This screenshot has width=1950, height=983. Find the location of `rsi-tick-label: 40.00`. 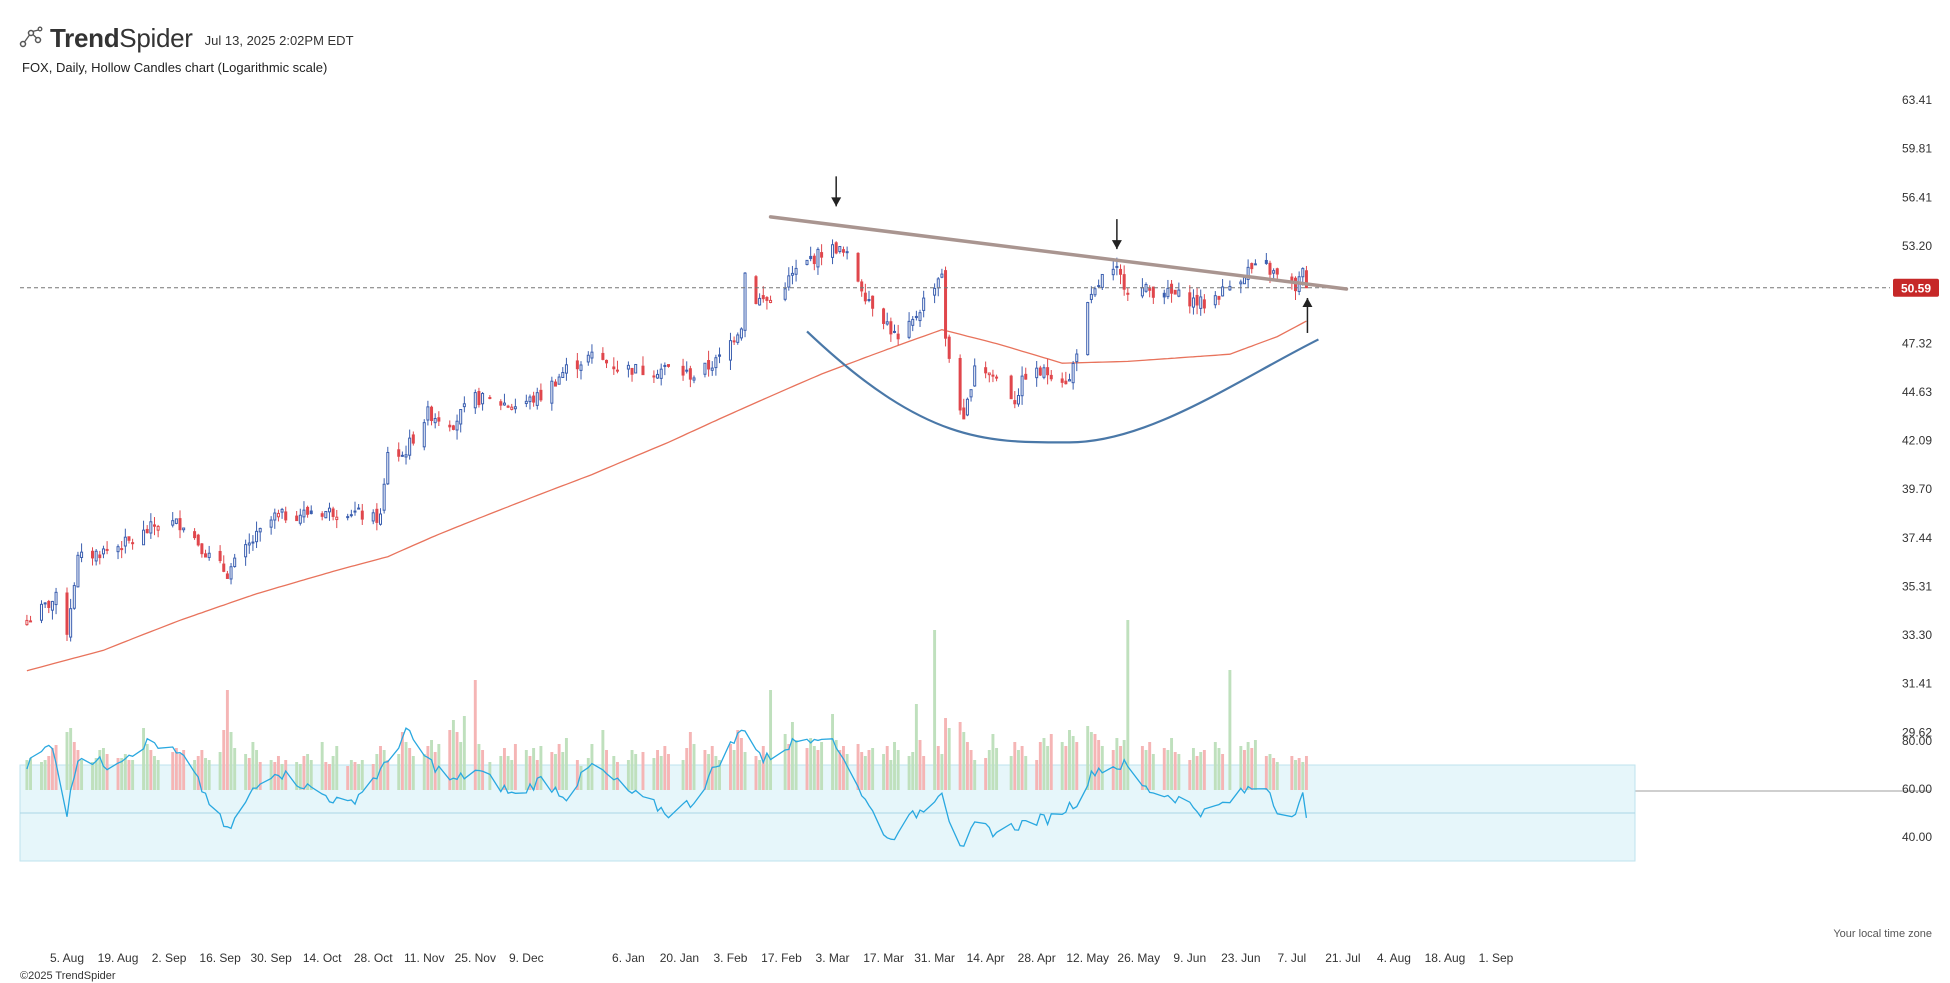

rsi-tick-label: 40.00 is located at coordinates (1917, 837).